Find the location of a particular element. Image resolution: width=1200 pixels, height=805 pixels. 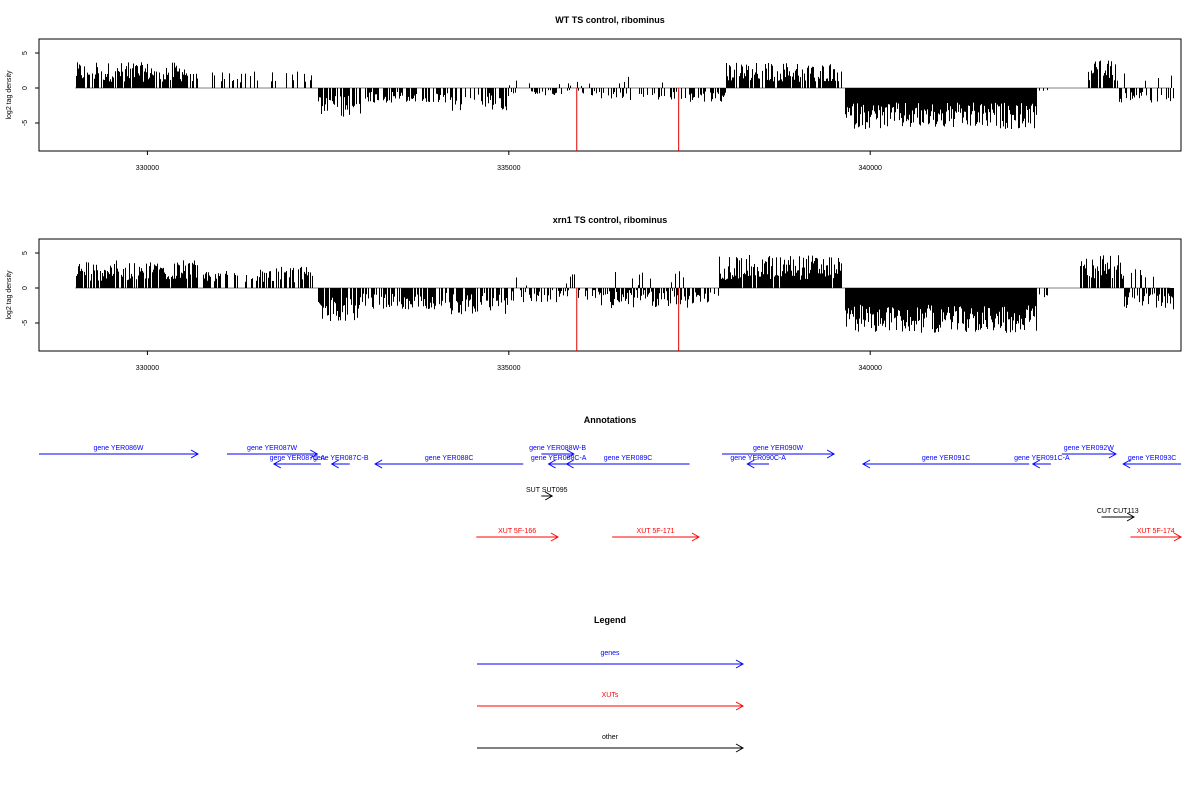

annotation-label: gene YER087C-B is located at coordinates (341, 458).